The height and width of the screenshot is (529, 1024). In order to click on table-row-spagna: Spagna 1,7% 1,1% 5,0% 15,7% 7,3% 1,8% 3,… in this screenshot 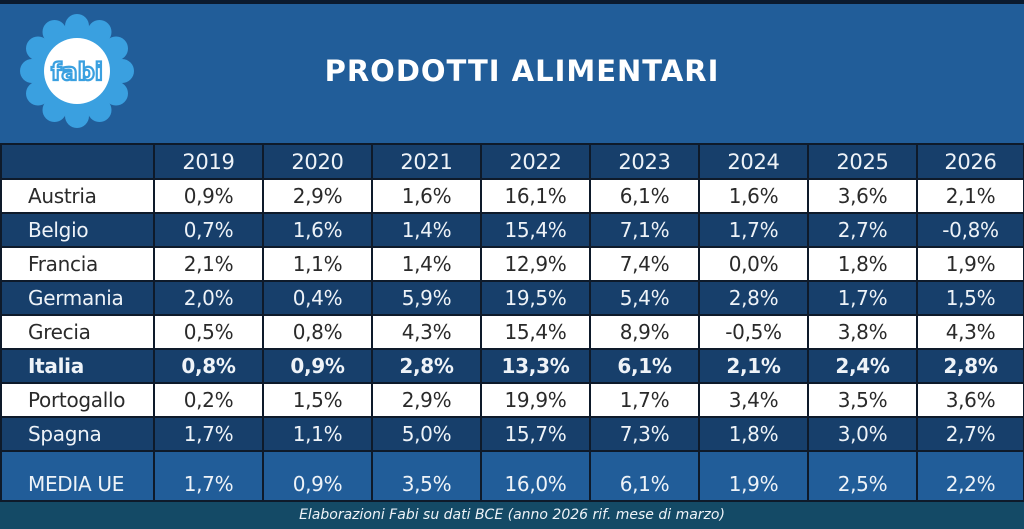, I will do `click(512, 434)`.